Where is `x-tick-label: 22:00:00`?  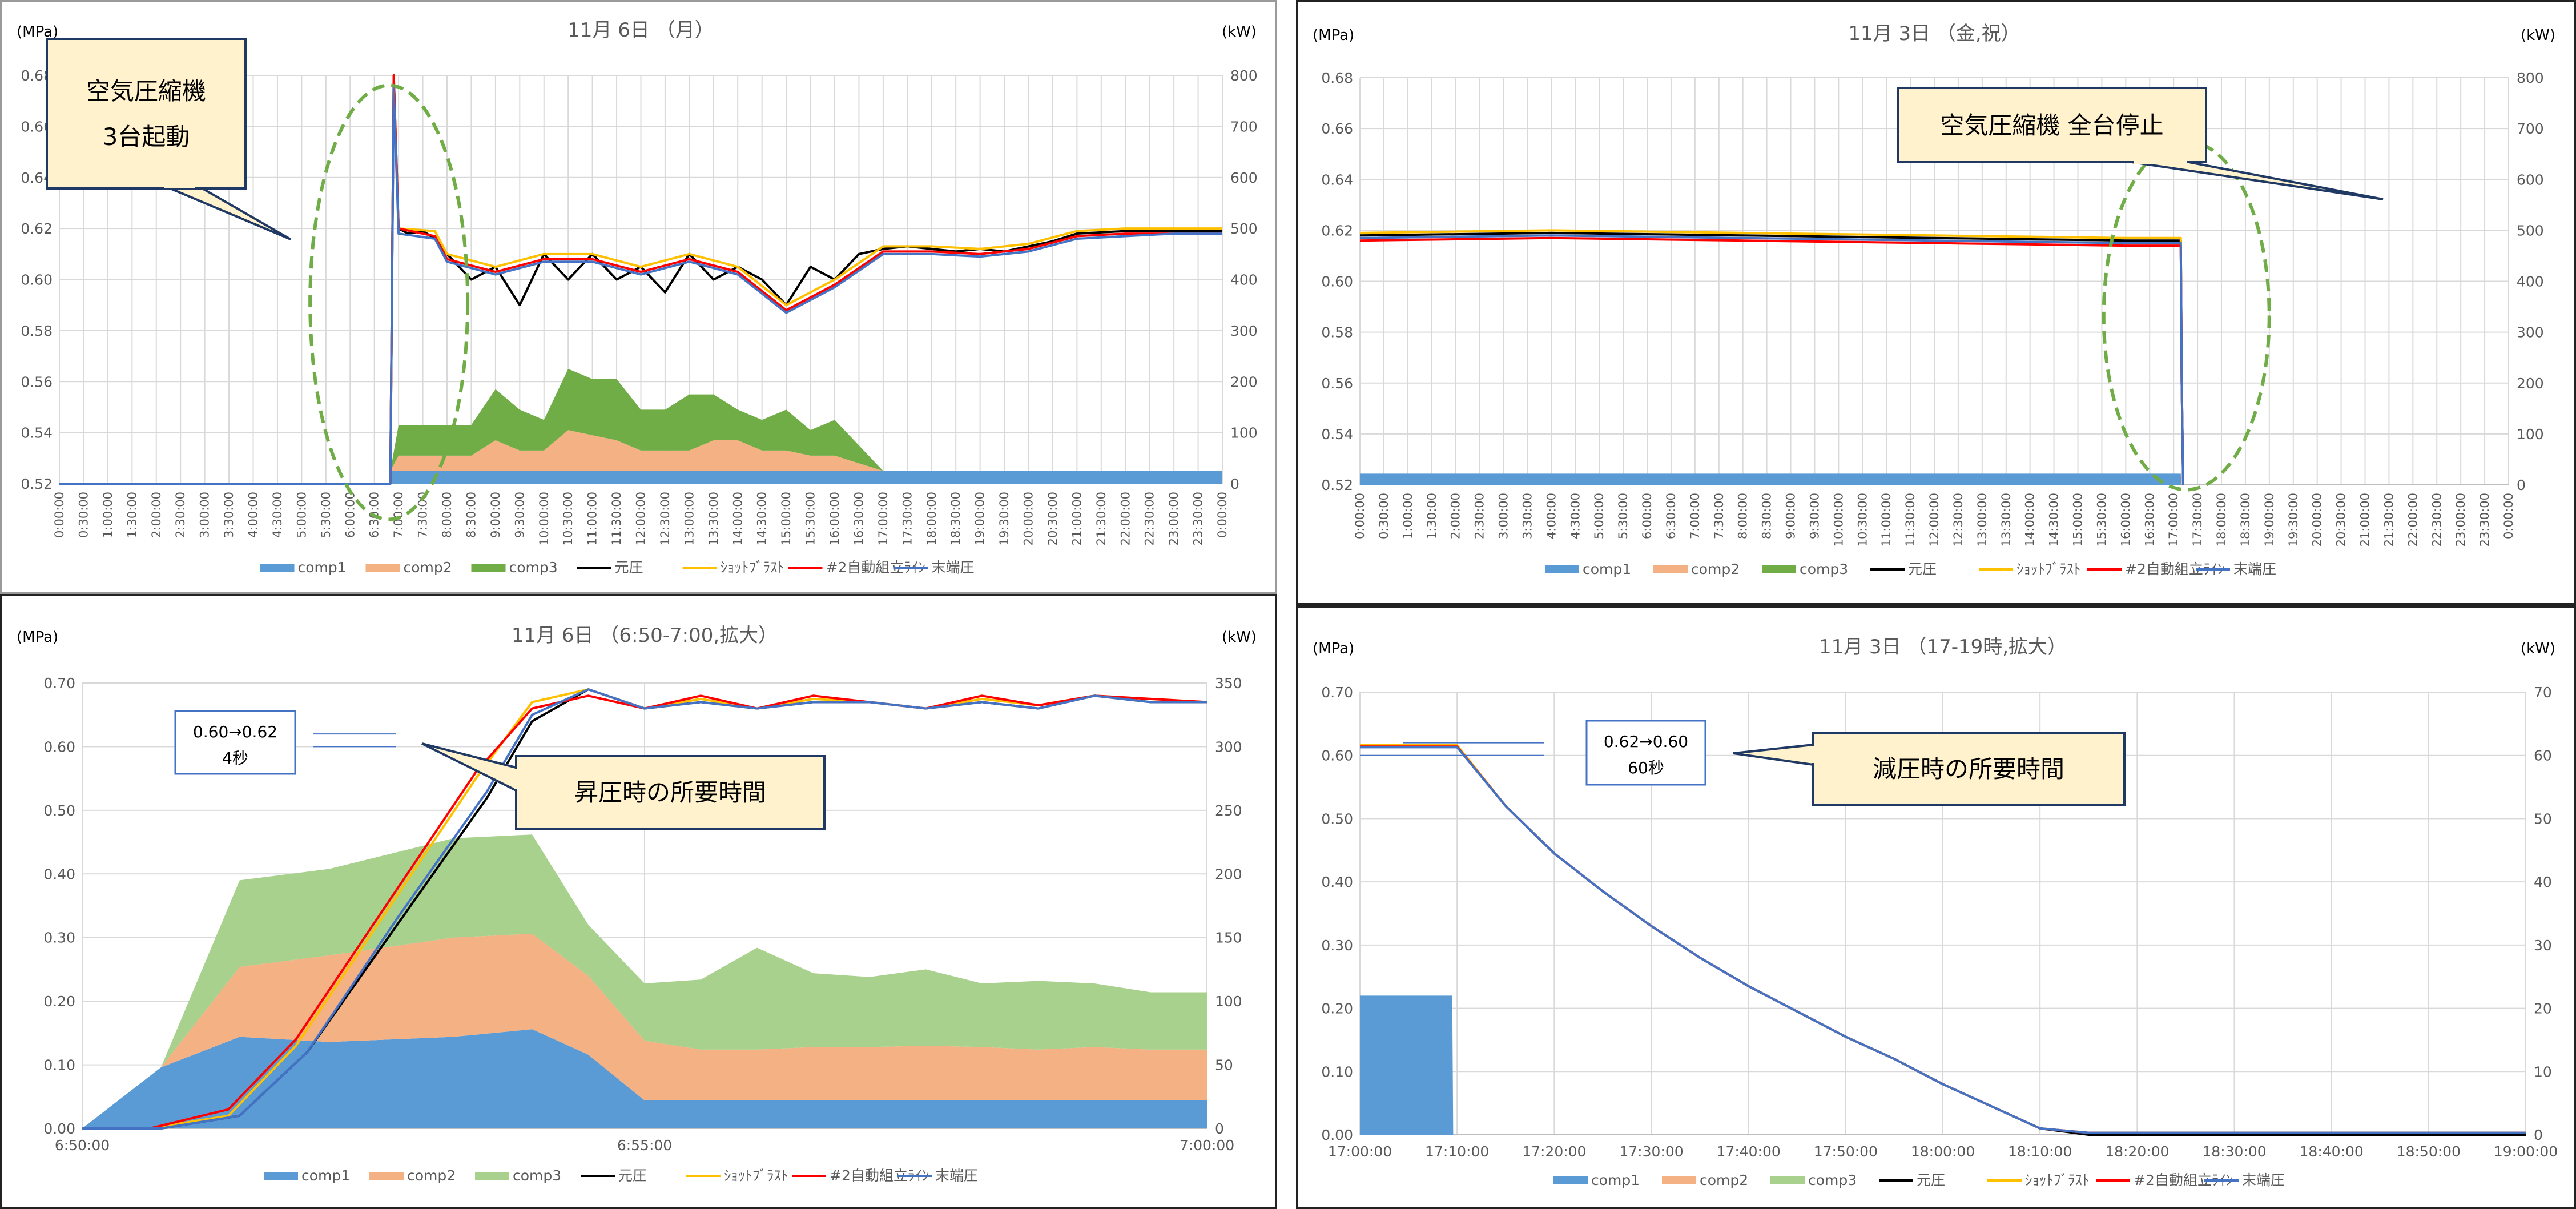 x-tick-label: 22:00:00 is located at coordinates (1125, 518).